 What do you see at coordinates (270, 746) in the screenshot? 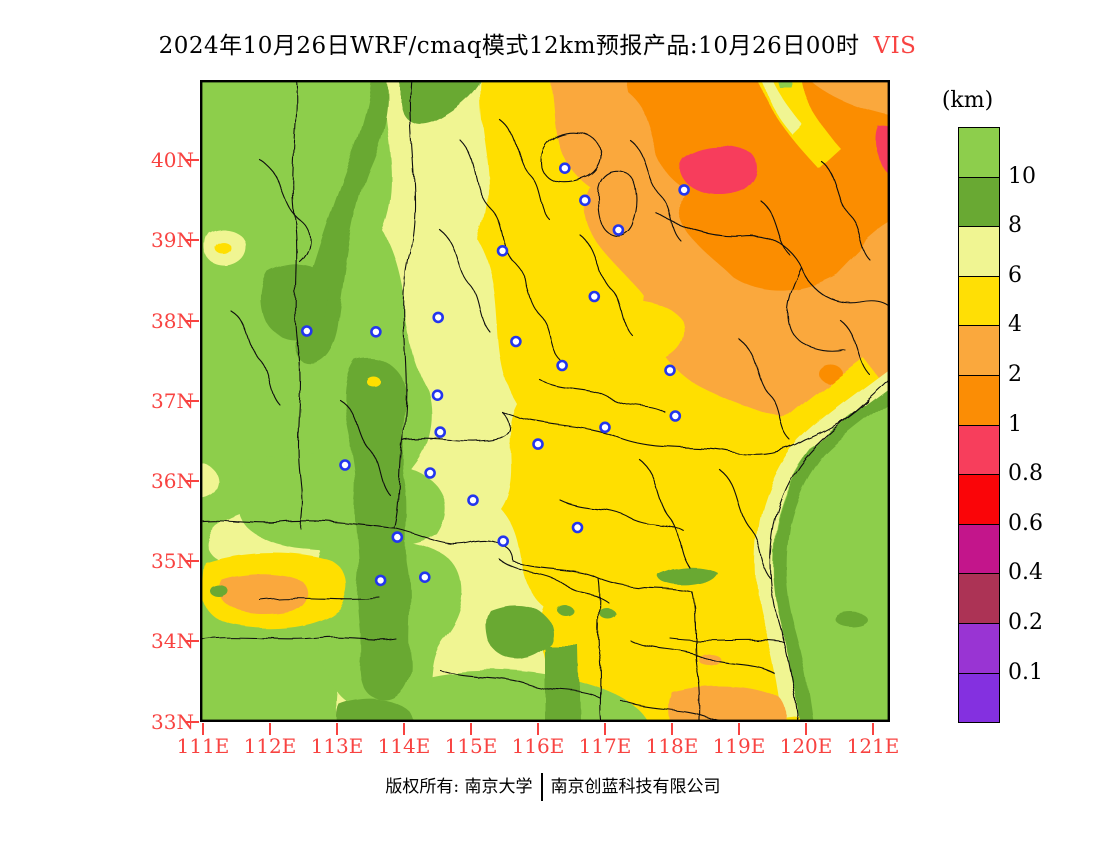
I see `lon-label: 112E` at bounding box center [270, 746].